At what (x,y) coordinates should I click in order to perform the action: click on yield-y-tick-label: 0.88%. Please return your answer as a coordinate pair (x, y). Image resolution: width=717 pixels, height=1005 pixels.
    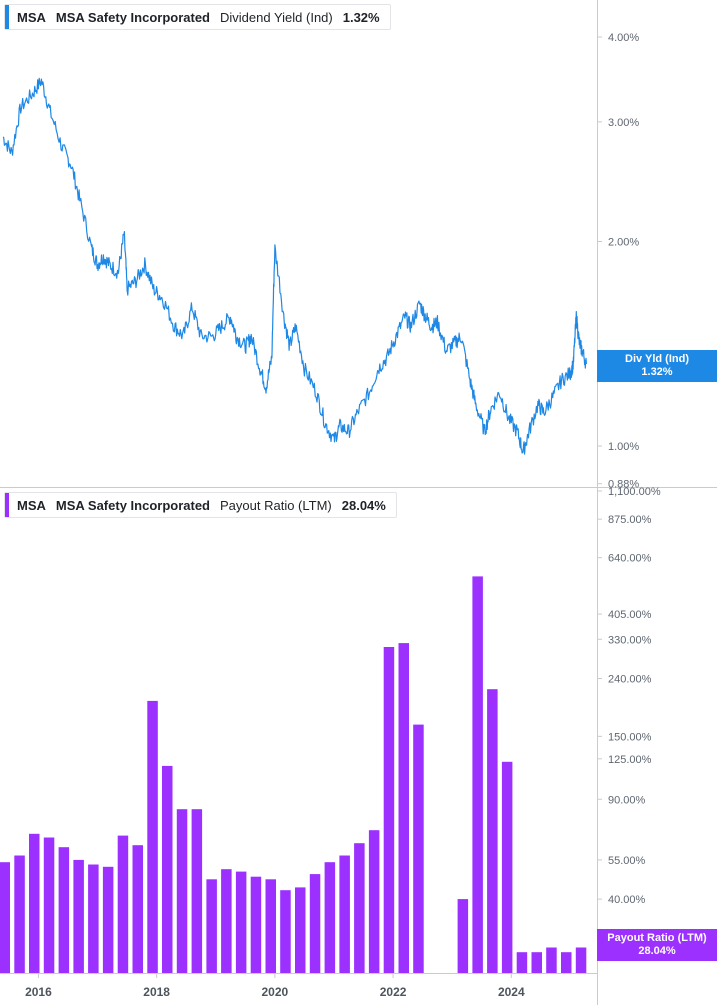
    Looking at the image, I should click on (623, 485).